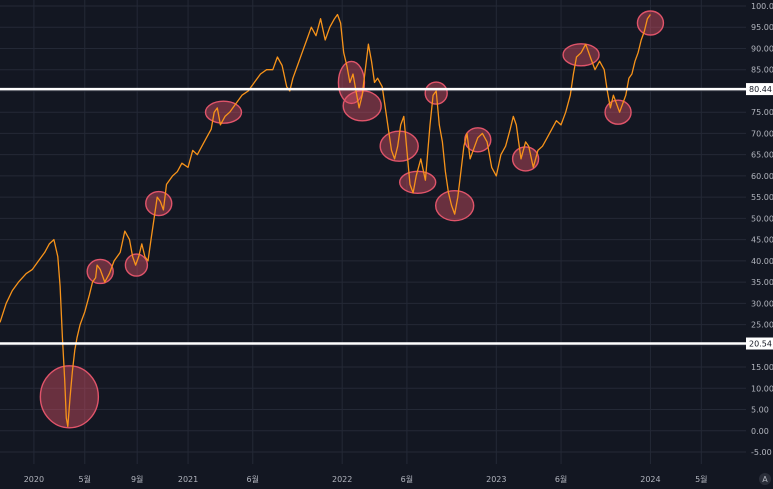  Describe the element at coordinates (762, 133) in the screenshot. I see `y-tick-label: 70.00` at that location.